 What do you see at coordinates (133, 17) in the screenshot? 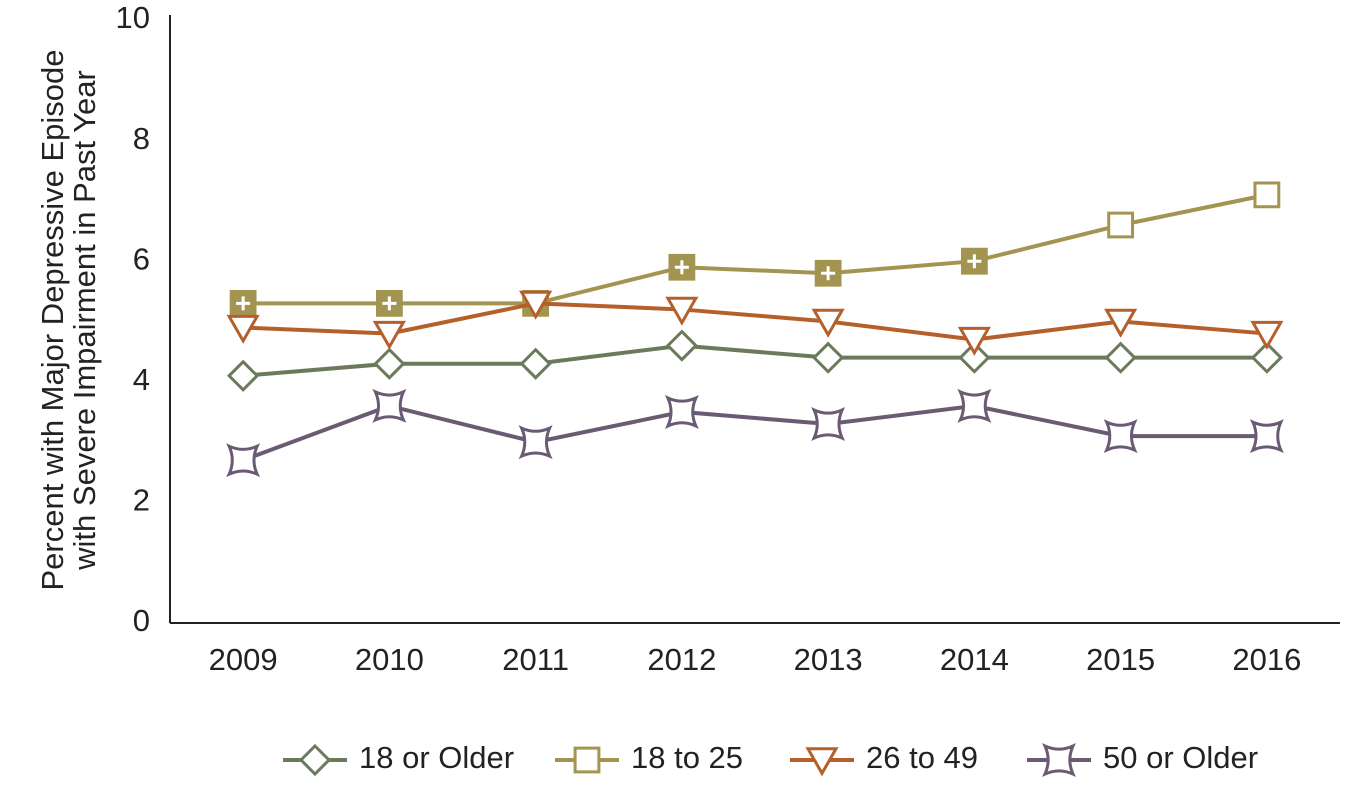
I see `y-tick-label: 10` at bounding box center [133, 17].